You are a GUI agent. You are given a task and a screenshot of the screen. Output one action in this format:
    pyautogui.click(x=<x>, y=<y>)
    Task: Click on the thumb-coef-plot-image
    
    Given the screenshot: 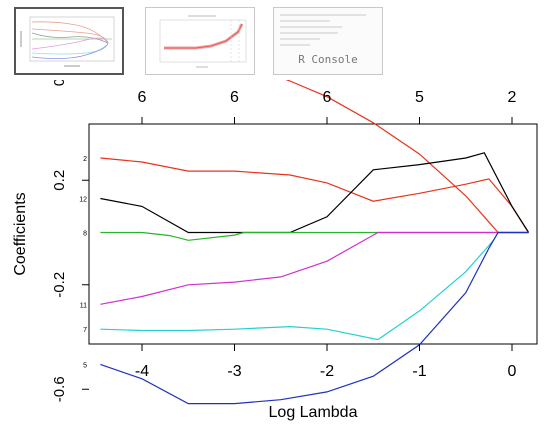 What is the action you would take?
    pyautogui.click(x=67, y=41)
    